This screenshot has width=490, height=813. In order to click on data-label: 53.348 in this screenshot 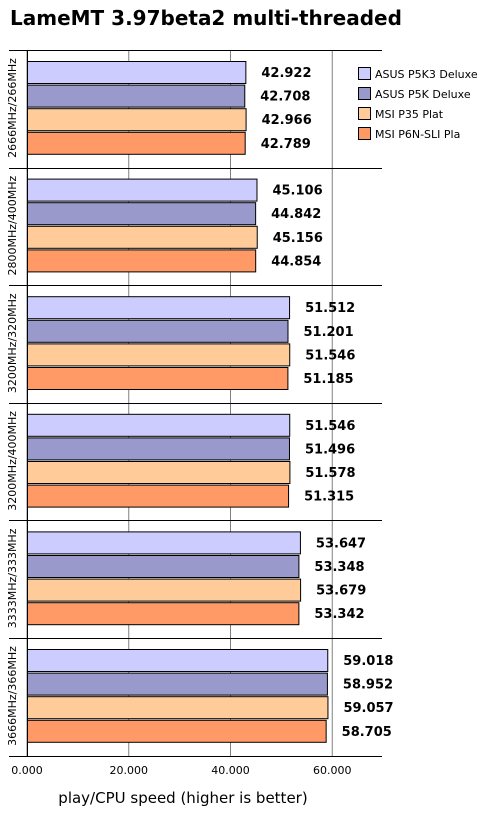, I will do `click(339, 567)`.